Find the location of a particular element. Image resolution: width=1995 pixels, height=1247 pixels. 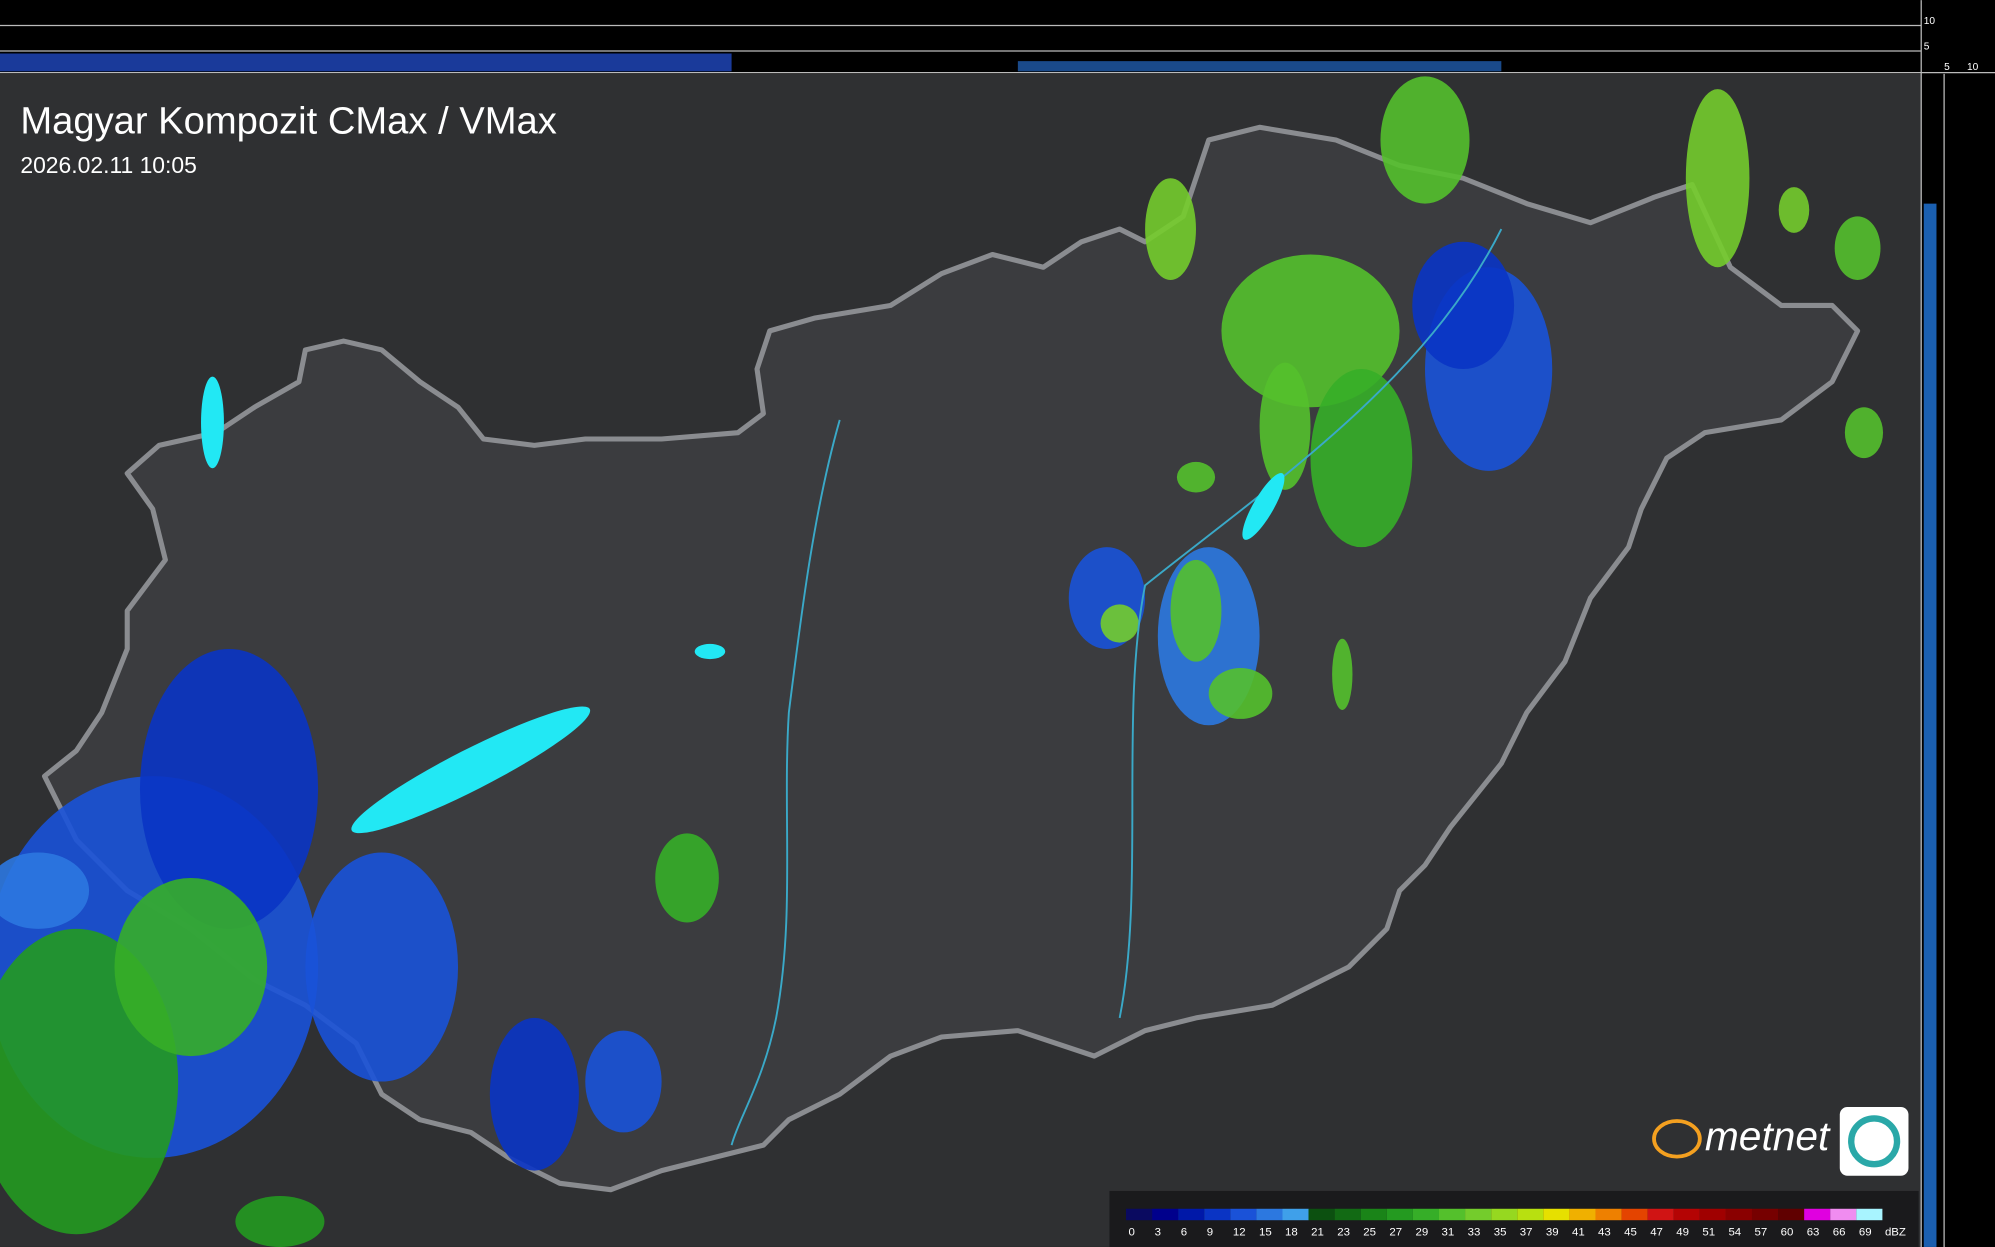

title: Magyar Kompozit CMax / VMax is located at coordinates (288, 121).